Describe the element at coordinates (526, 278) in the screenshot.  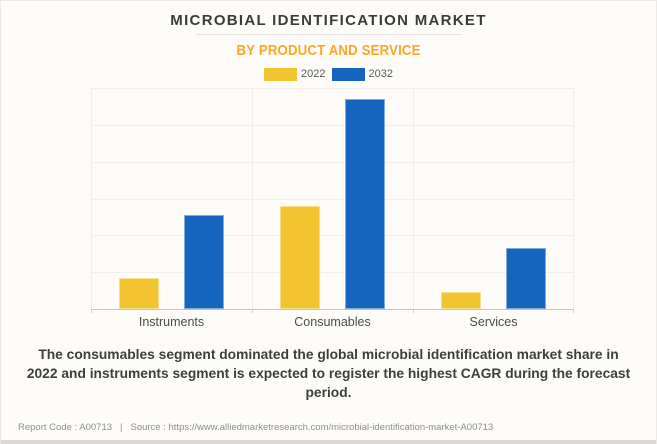
I see `bar-2032-services` at that location.